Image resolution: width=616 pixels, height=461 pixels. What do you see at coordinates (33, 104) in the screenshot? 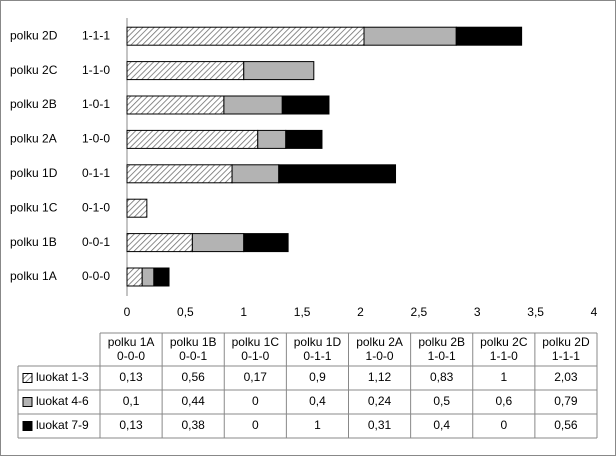
I see `category-label: polku 2B` at bounding box center [33, 104].